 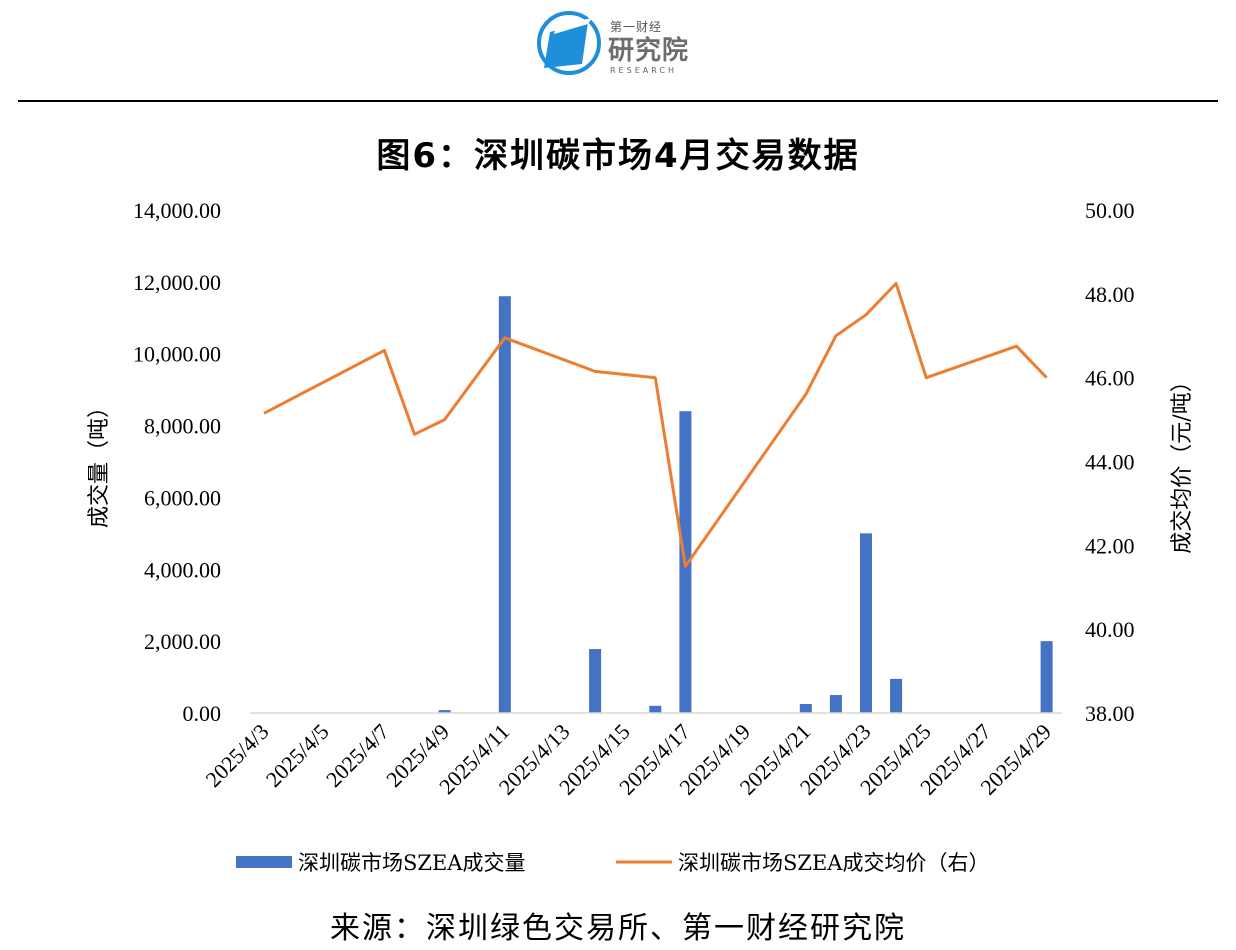 What do you see at coordinates (177, 282) in the screenshot?
I see `left-tick-label: 12,000.00` at bounding box center [177, 282].